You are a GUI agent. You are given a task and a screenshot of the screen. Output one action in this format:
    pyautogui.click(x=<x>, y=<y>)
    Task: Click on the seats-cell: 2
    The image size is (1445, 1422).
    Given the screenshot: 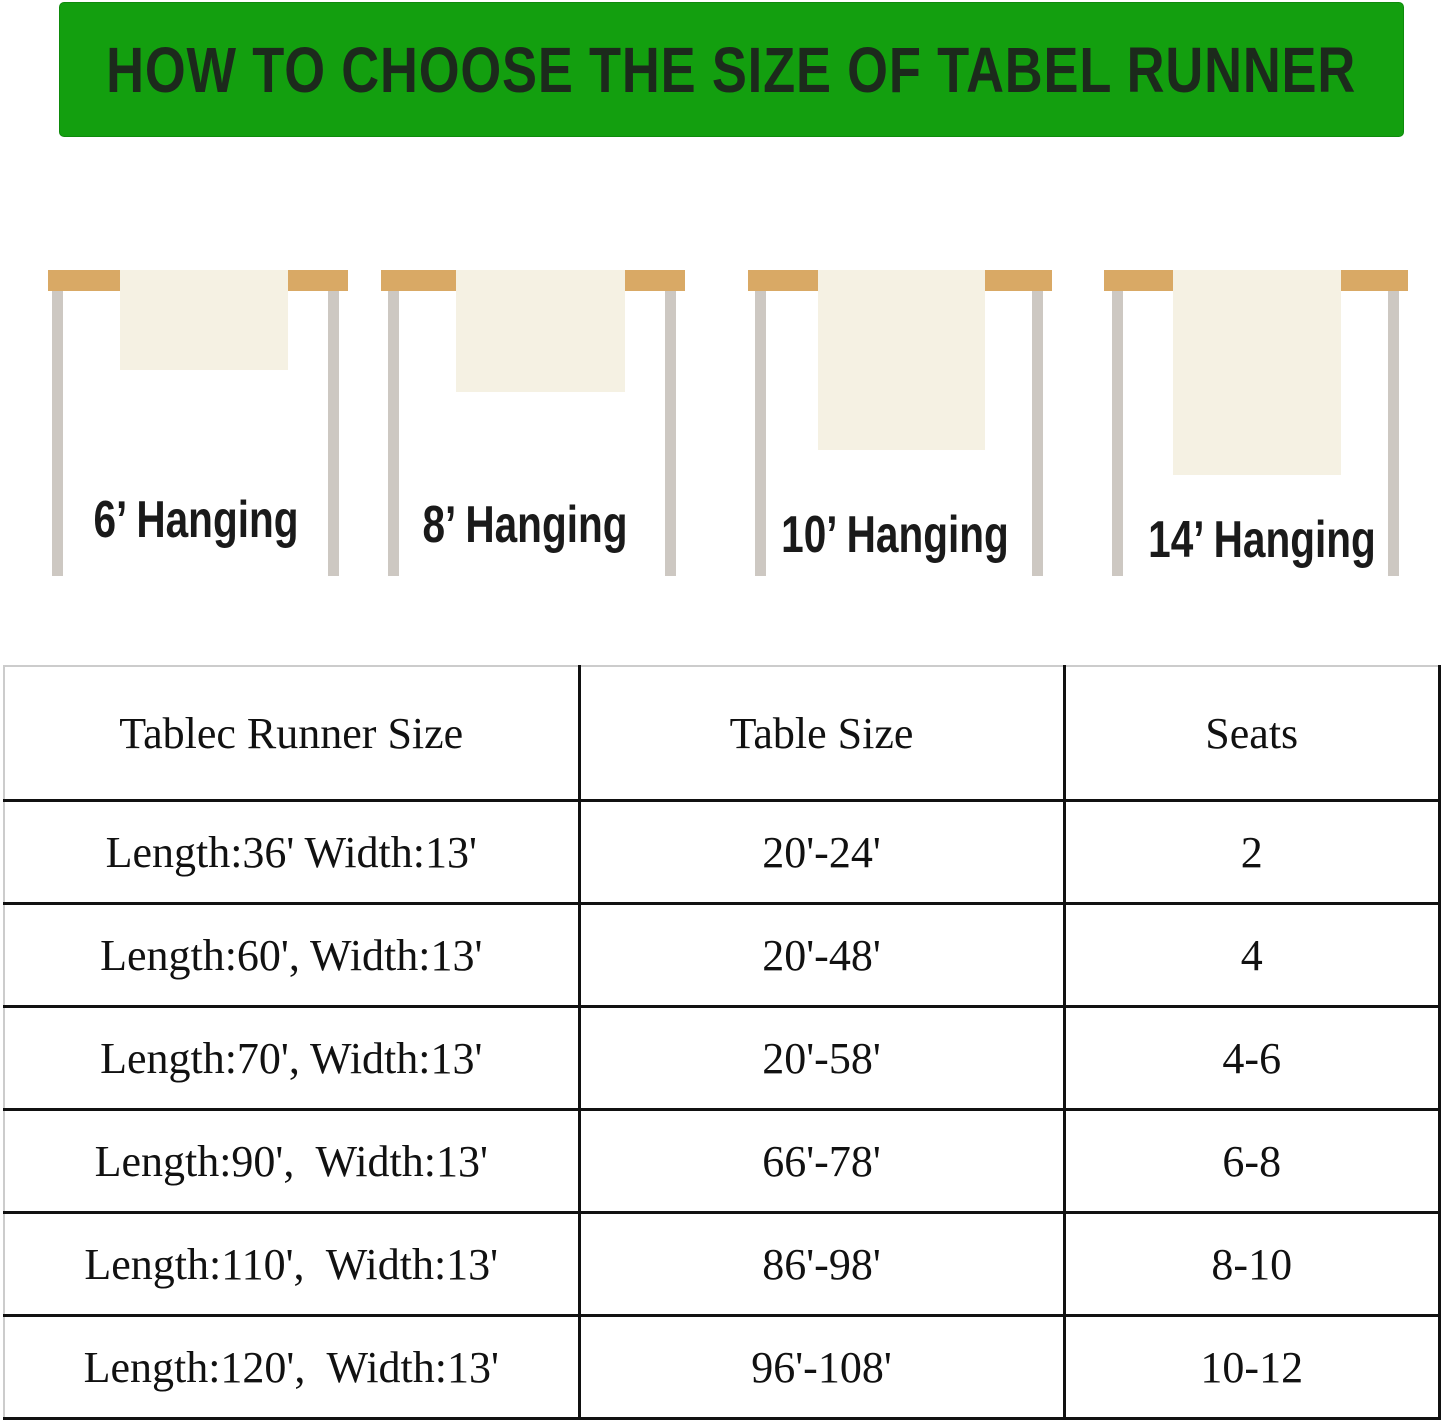 What is the action you would take?
    pyautogui.click(x=1251, y=852)
    